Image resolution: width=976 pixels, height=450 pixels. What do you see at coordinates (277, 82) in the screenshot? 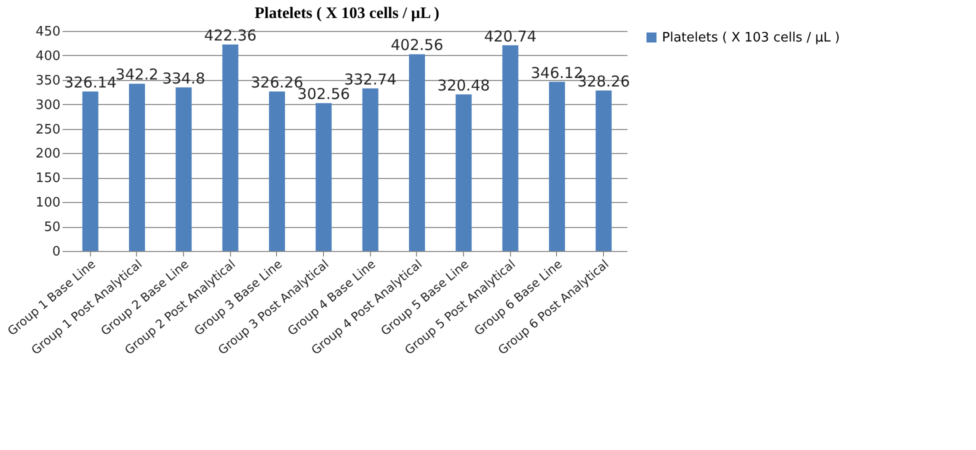
I see `data-label: 326.26` at bounding box center [277, 82].